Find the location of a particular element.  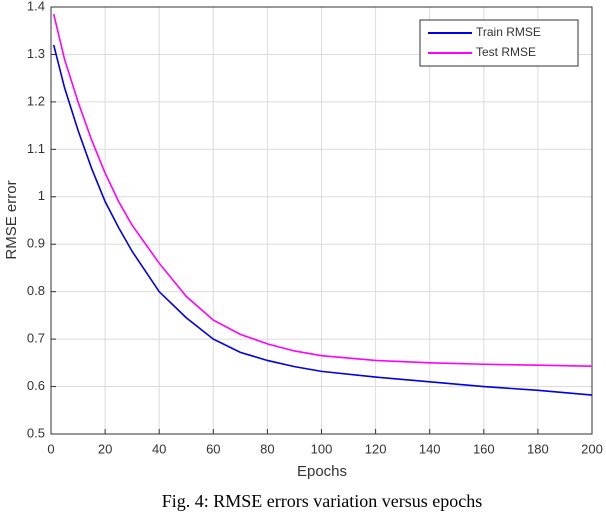

x-tick-label: 100 is located at coordinates (322, 448).